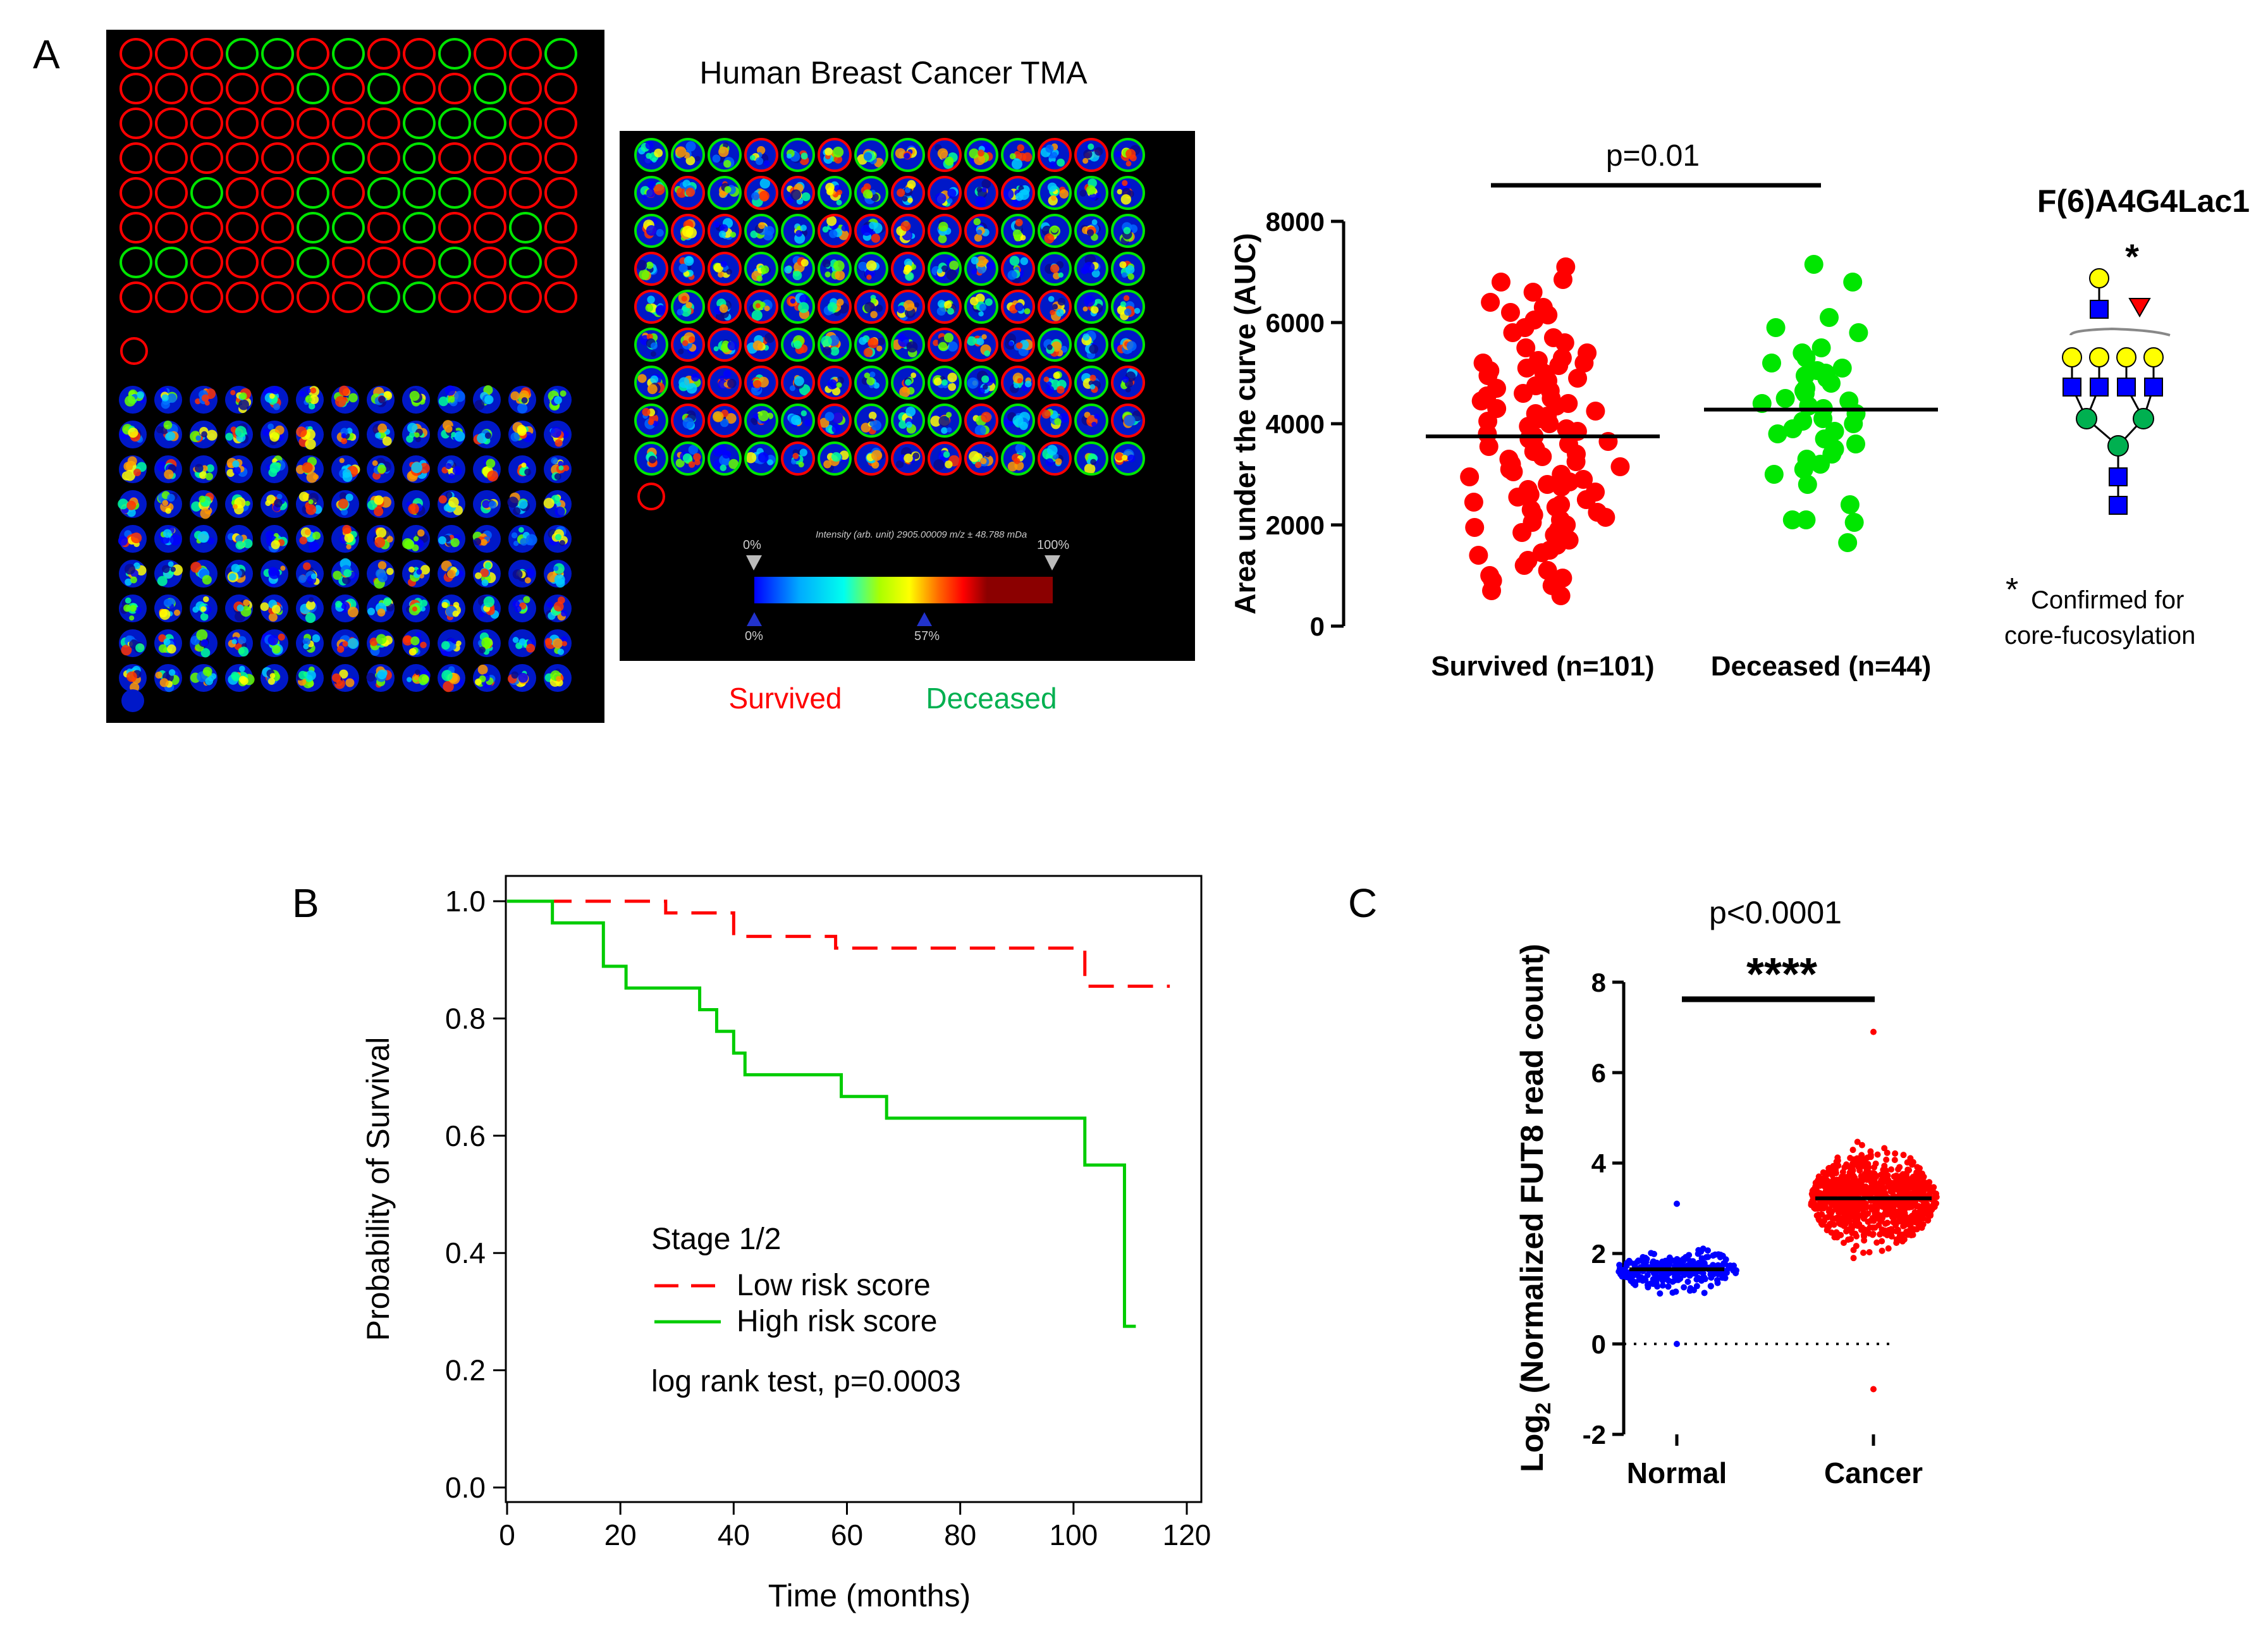 The image size is (2268, 1626). I want to click on km-x-tick-label: 120, so click(1187, 1534).